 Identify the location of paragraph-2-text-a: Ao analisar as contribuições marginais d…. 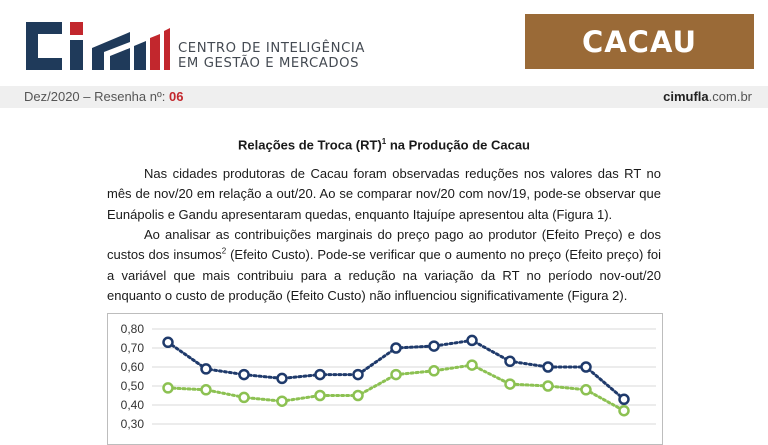
(384, 245).